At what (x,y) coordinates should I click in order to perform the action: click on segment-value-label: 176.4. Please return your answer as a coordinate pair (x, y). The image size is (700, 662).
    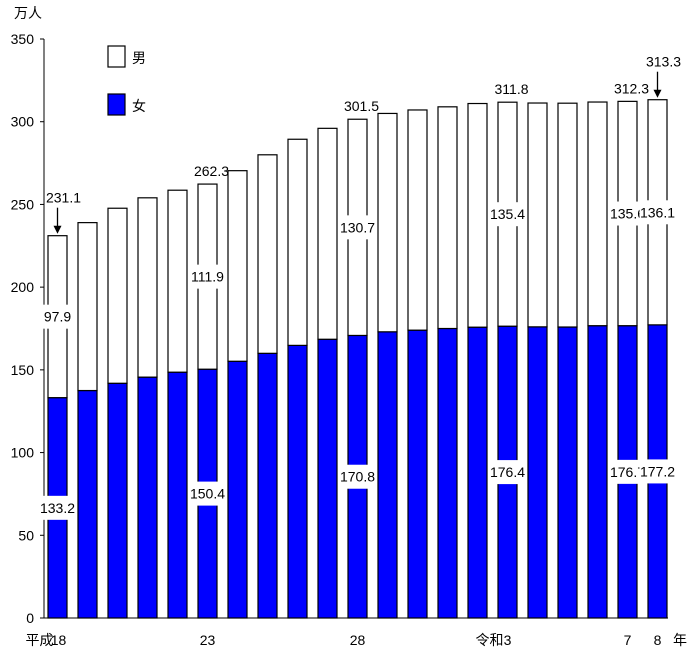
    Looking at the image, I should click on (507, 472).